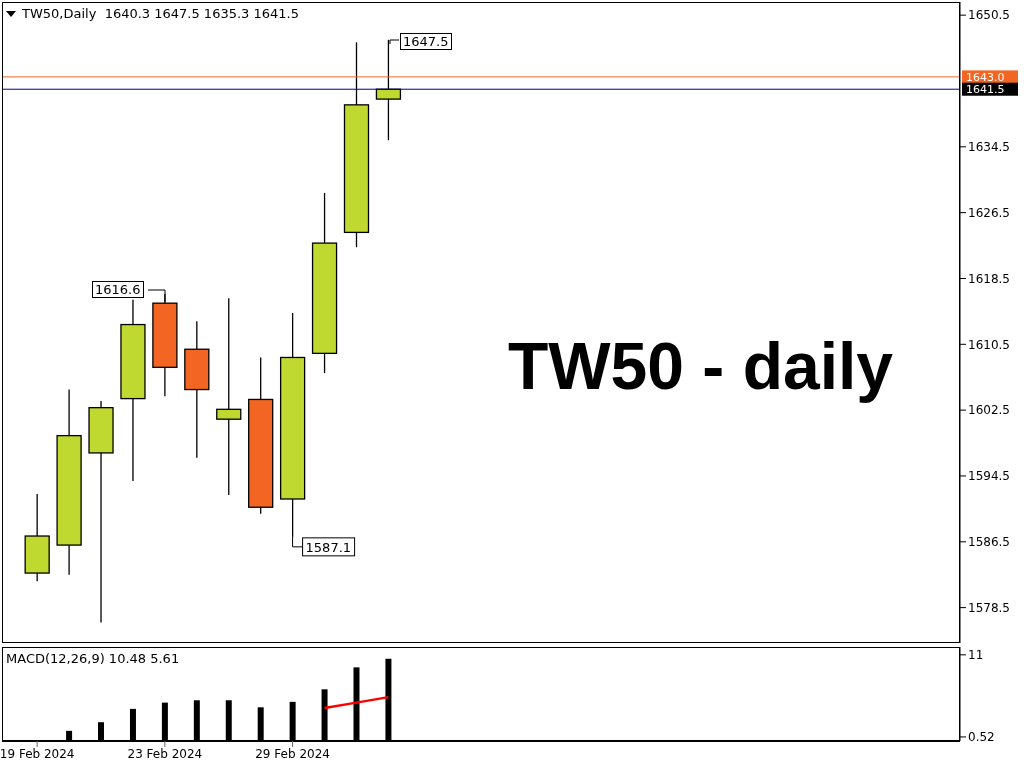 The image size is (1024, 768). I want to click on y-tick-label: 0.52, so click(981, 737).